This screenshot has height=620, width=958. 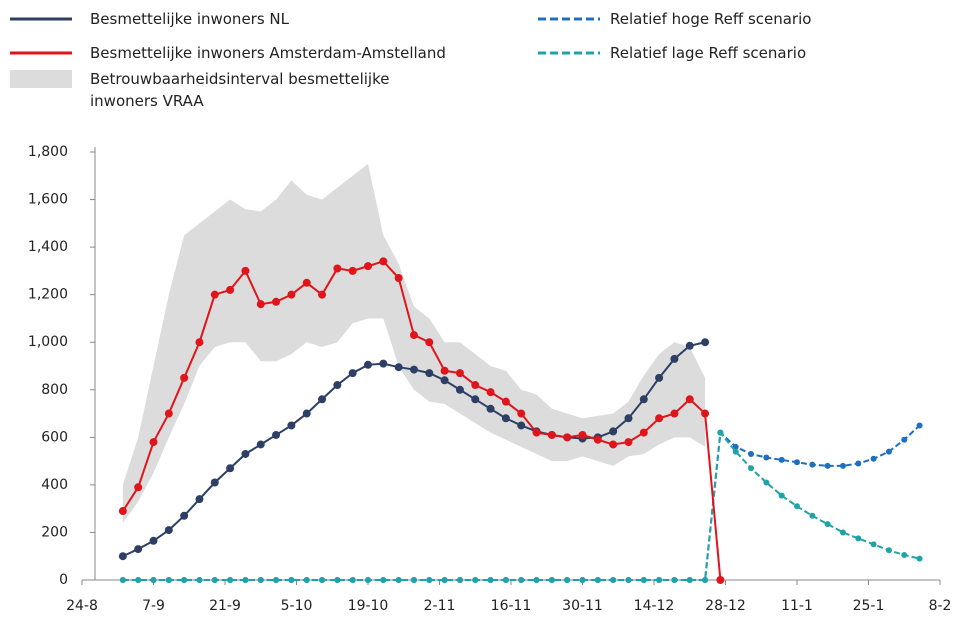 What do you see at coordinates (48, 295) in the screenshot?
I see `y-tick-label: 1,200` at bounding box center [48, 295].